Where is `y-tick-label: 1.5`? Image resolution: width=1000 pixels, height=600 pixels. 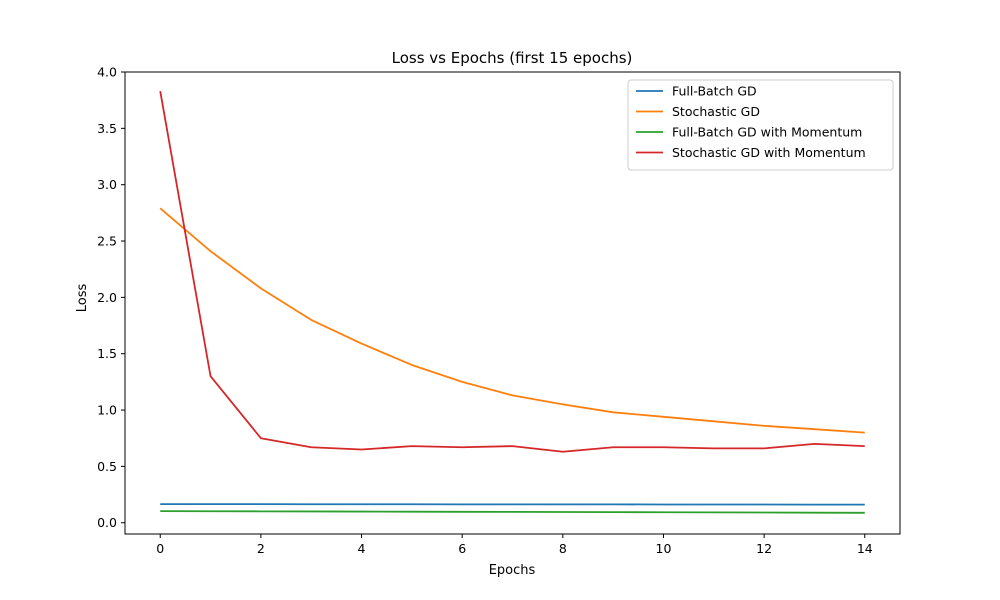
y-tick-label: 1.5 is located at coordinates (107, 353).